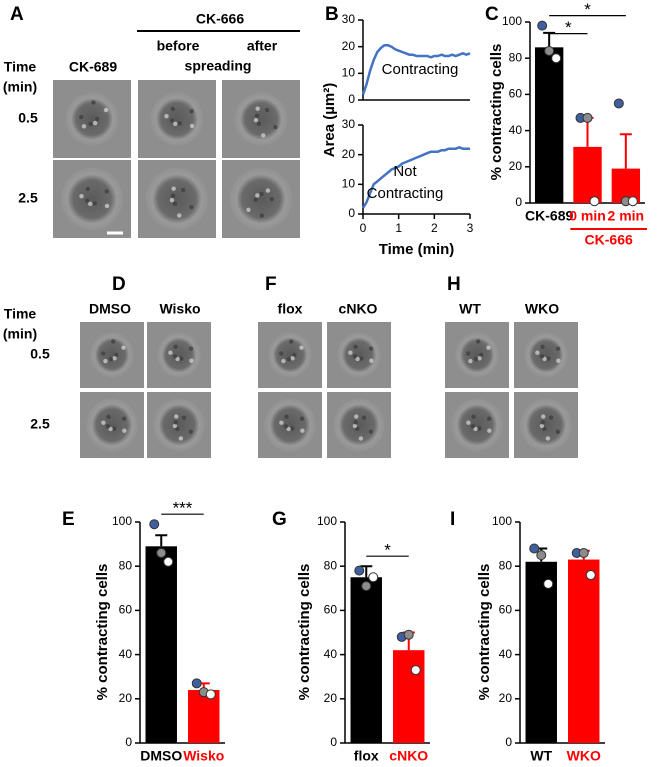 This screenshot has width=661, height=767. What do you see at coordinates (349, 124) in the screenshot?
I see `y-tick-label: 30` at bounding box center [349, 124].